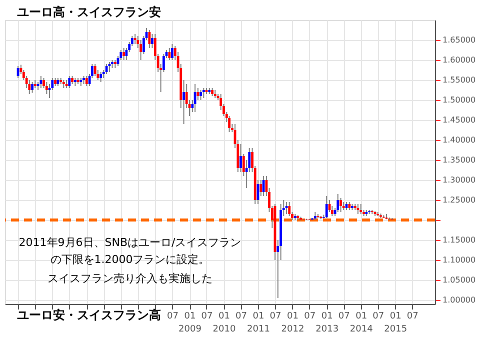 This screenshot has width=478, height=345. What do you see at coordinates (459, 180) in the screenshot?
I see `y-tick-label: 1.30000` at bounding box center [459, 180].